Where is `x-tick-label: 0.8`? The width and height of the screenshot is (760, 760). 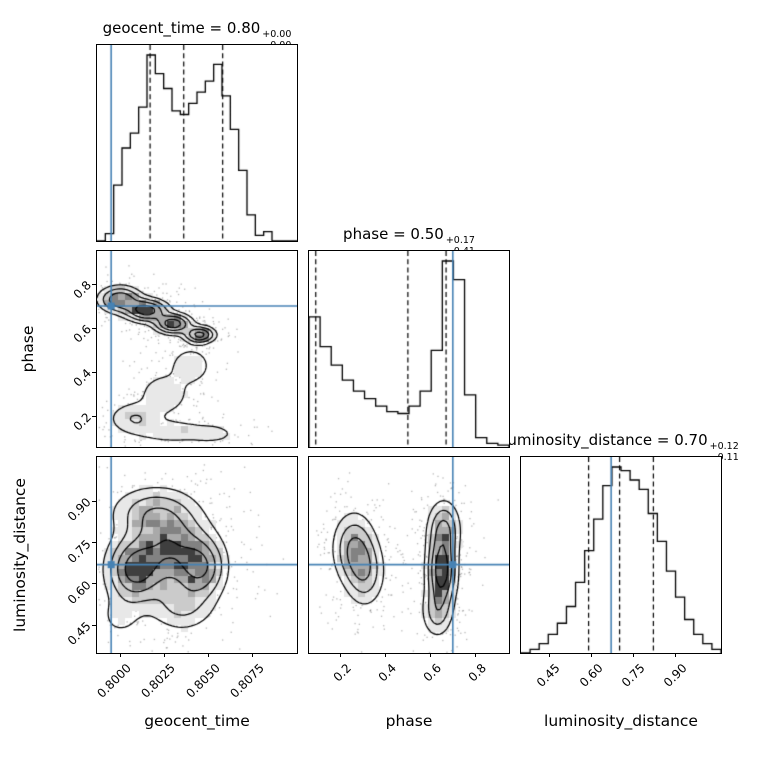
x-tick-label: 0.8 is located at coordinates (477, 673).